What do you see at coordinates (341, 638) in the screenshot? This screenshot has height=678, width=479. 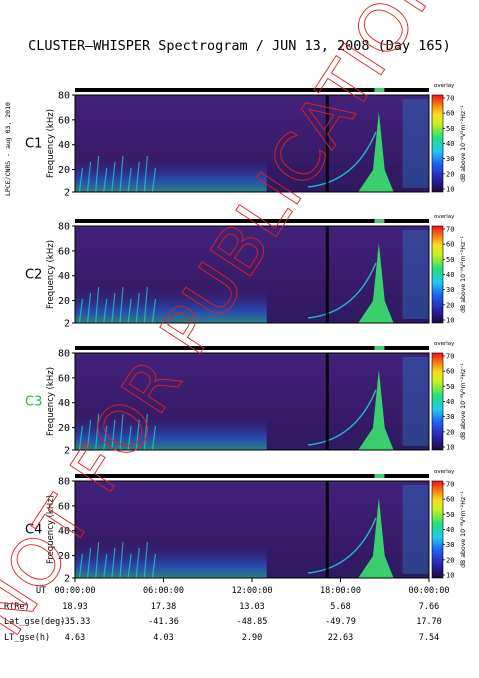 I see `ephemeris-value: 22.63` at bounding box center [341, 638].